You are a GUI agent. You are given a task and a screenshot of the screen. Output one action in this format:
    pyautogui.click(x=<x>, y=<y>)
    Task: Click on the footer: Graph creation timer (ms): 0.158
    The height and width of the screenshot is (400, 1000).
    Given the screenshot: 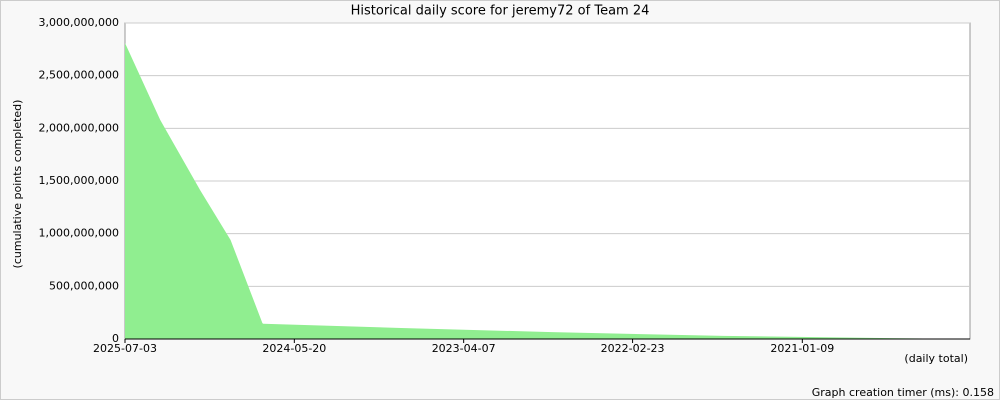 What is the action you would take?
    pyautogui.click(x=903, y=392)
    